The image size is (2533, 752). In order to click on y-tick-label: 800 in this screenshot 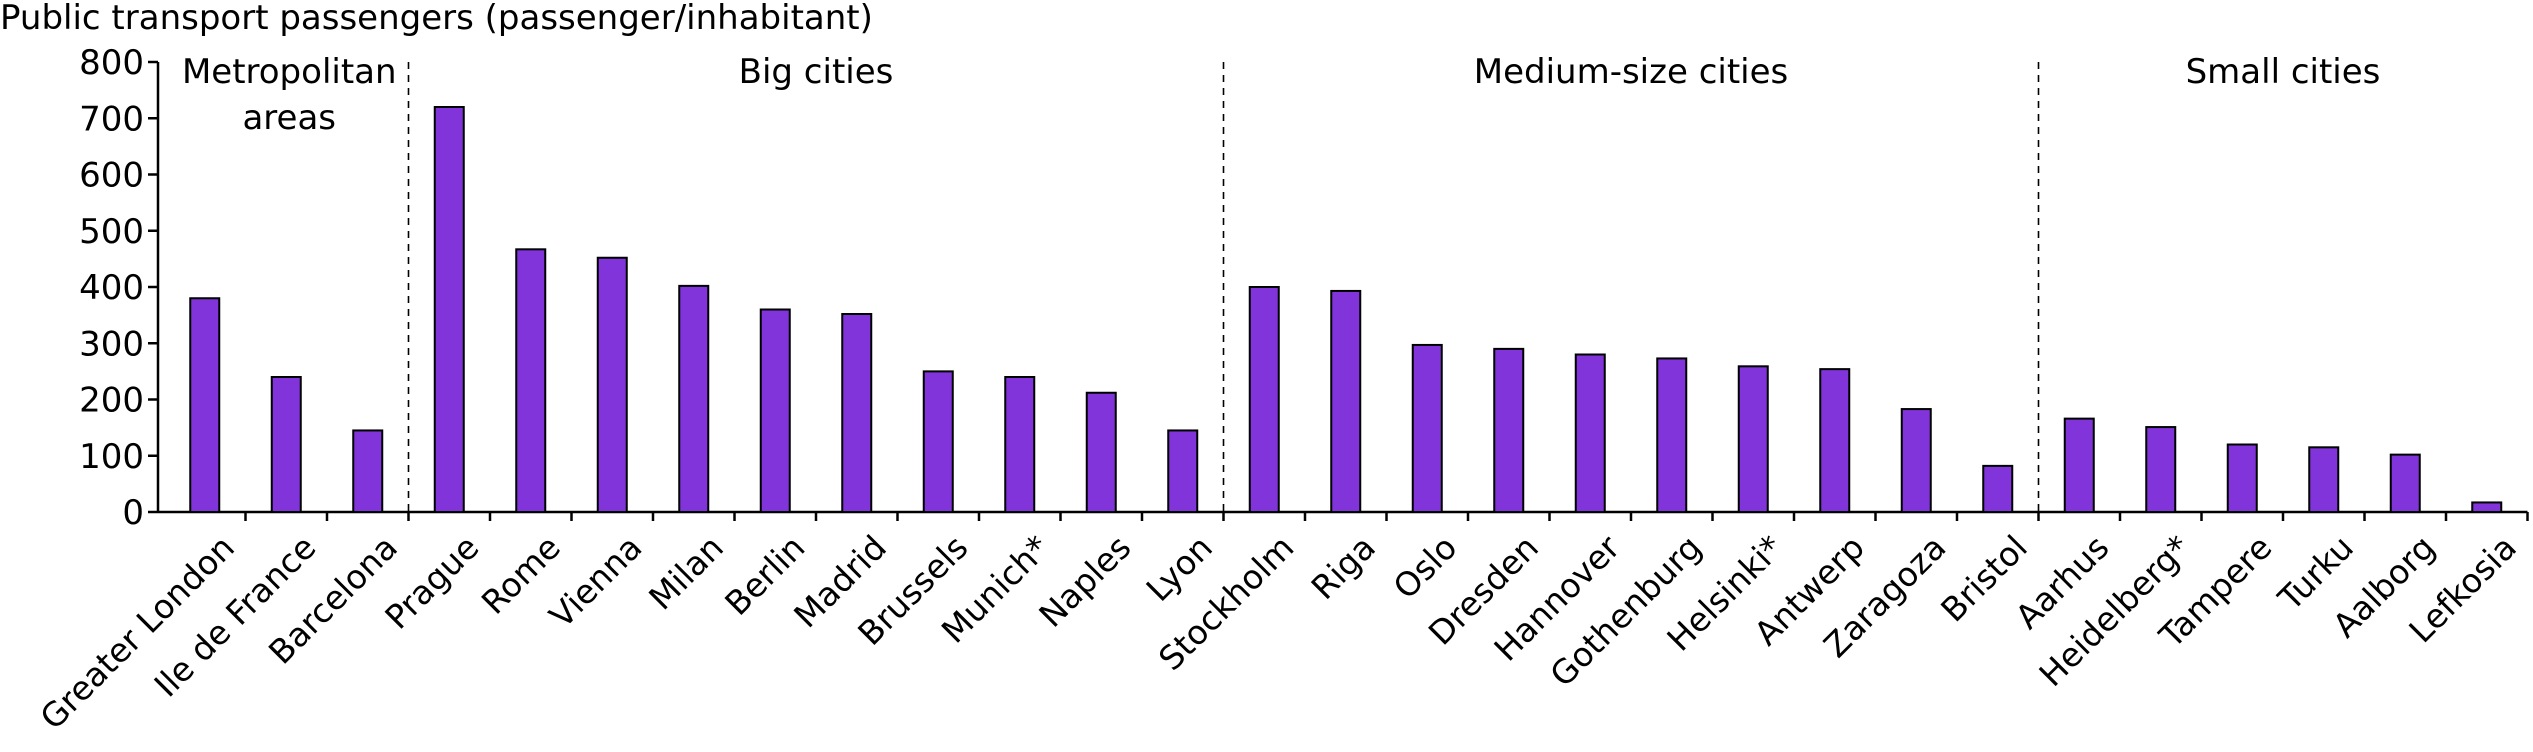, I will do `click(111, 63)`.